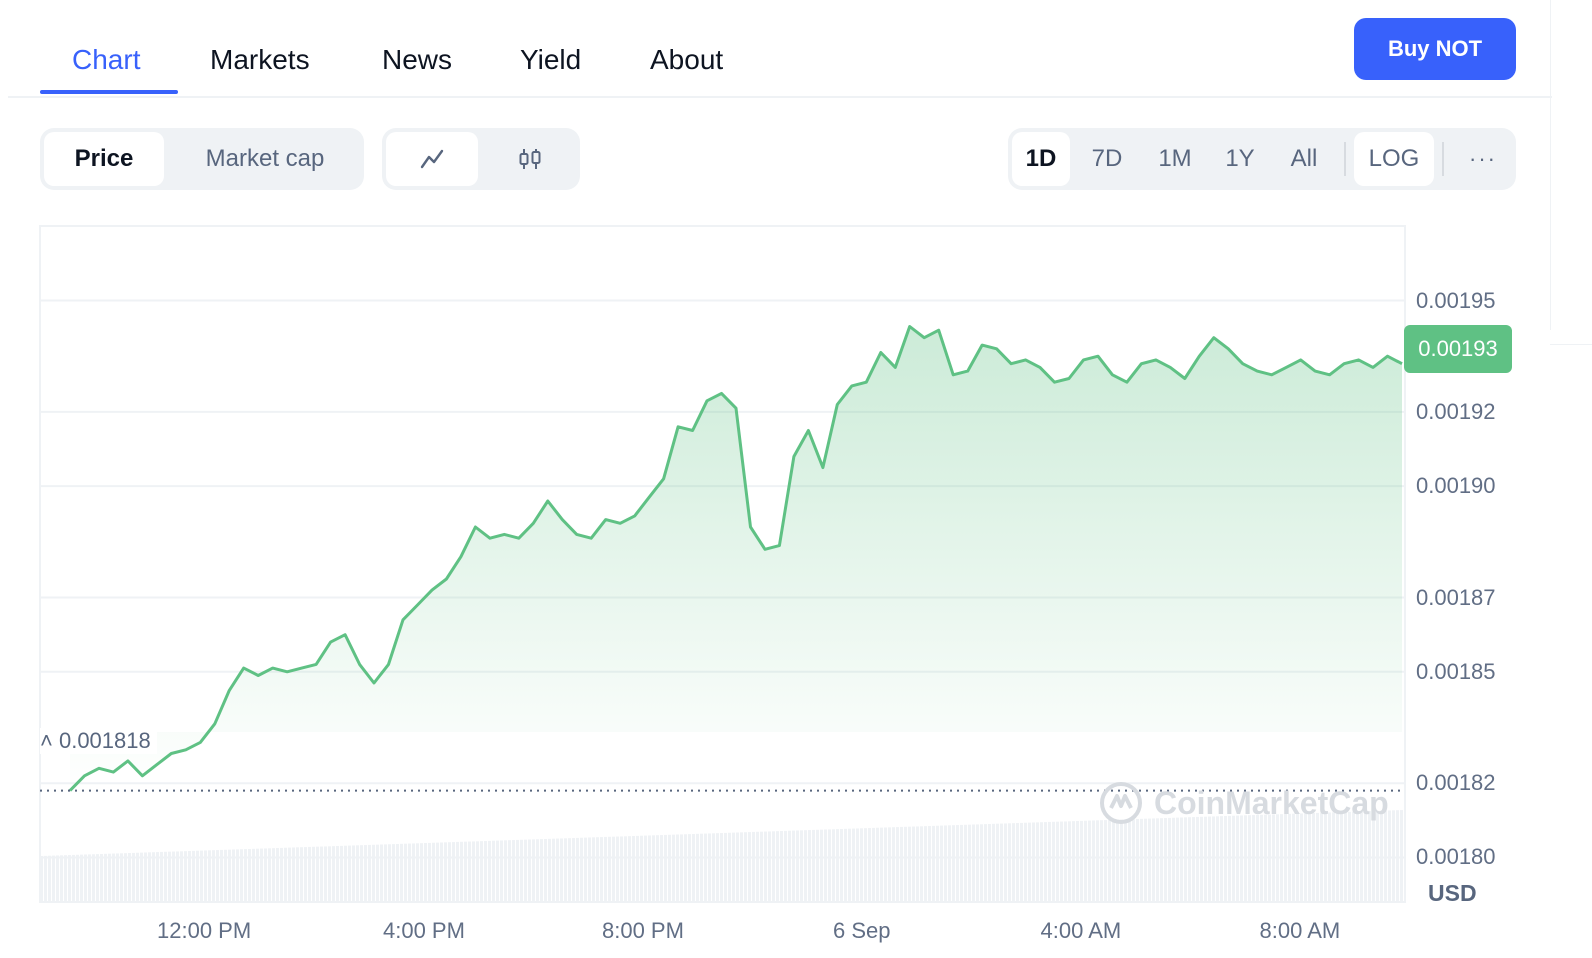 This screenshot has width=1592, height=958. I want to click on active-tab-indicator, so click(109, 92).